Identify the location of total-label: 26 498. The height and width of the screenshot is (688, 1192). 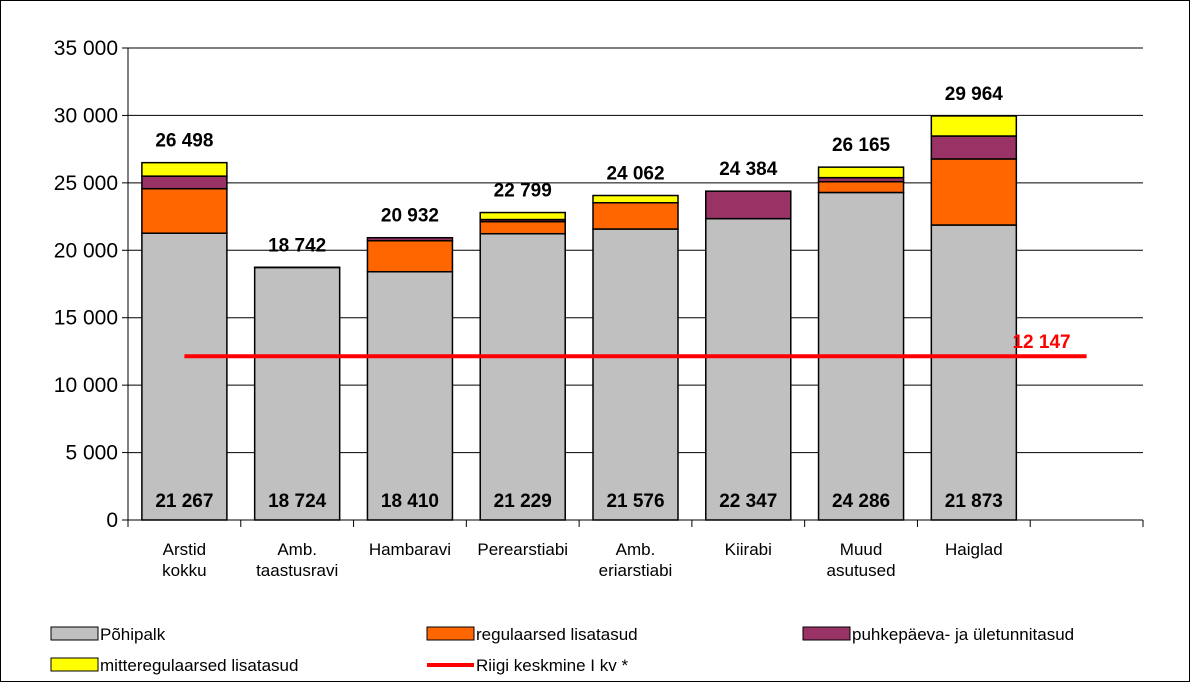
(184, 141).